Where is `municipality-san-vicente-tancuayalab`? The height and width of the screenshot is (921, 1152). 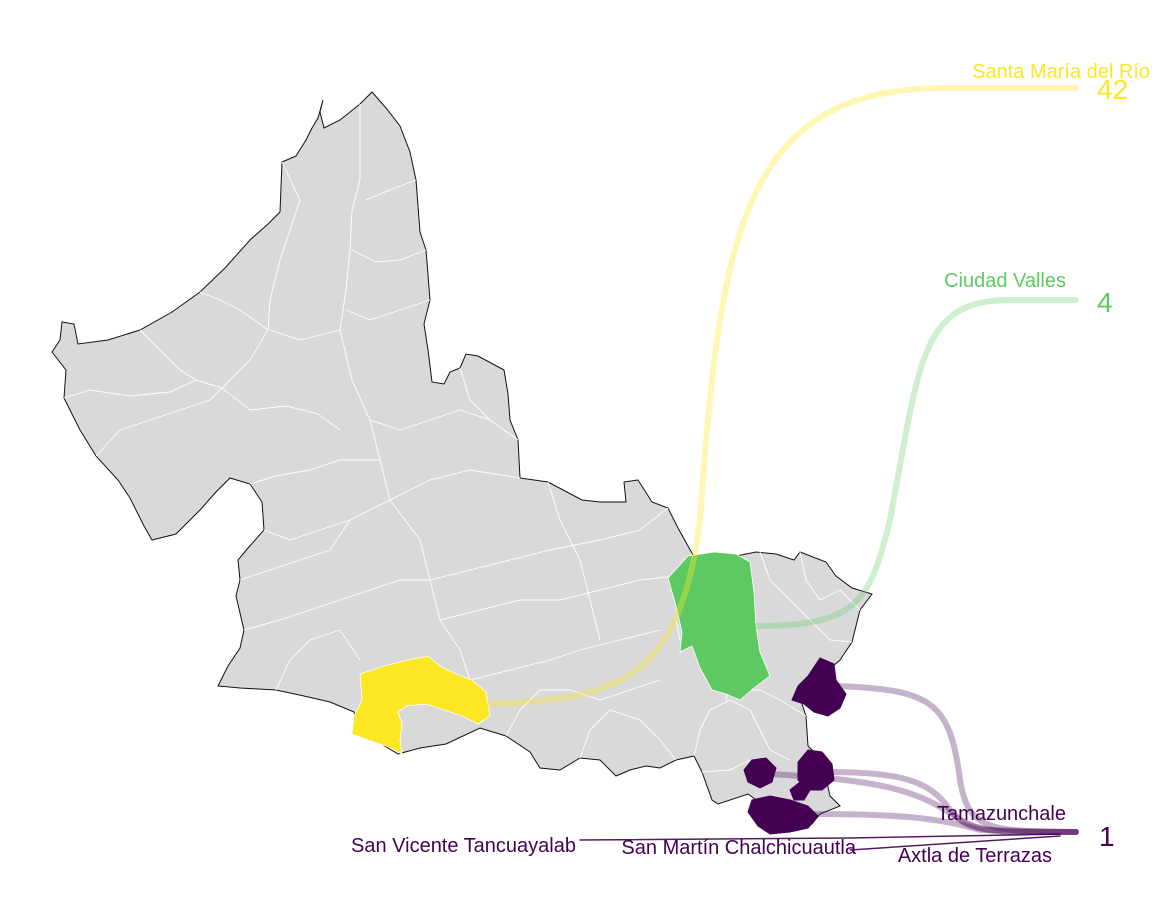
municipality-san-vicente-tancuayalab is located at coordinates (783, 815).